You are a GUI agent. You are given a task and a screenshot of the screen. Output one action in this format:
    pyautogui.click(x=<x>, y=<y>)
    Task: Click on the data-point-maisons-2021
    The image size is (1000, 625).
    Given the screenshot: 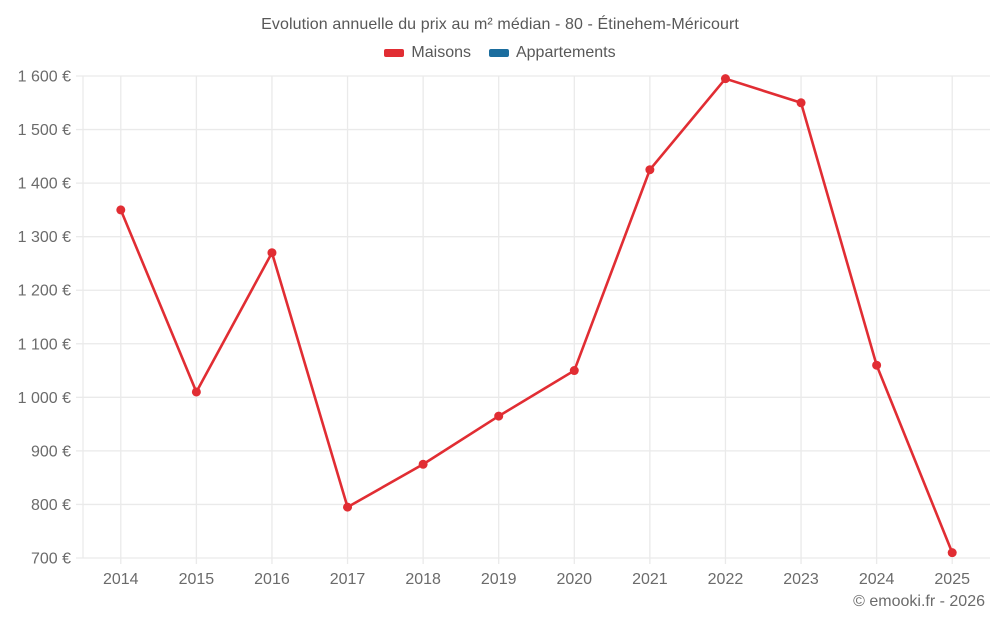 What is the action you would take?
    pyautogui.click(x=650, y=170)
    